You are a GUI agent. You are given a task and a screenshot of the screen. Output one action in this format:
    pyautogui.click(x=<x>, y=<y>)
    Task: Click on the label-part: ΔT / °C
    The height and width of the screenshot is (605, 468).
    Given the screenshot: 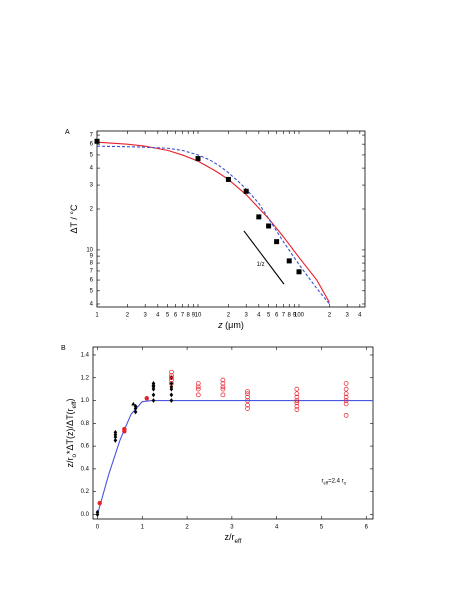 What is the action you would take?
    pyautogui.click(x=74, y=218)
    